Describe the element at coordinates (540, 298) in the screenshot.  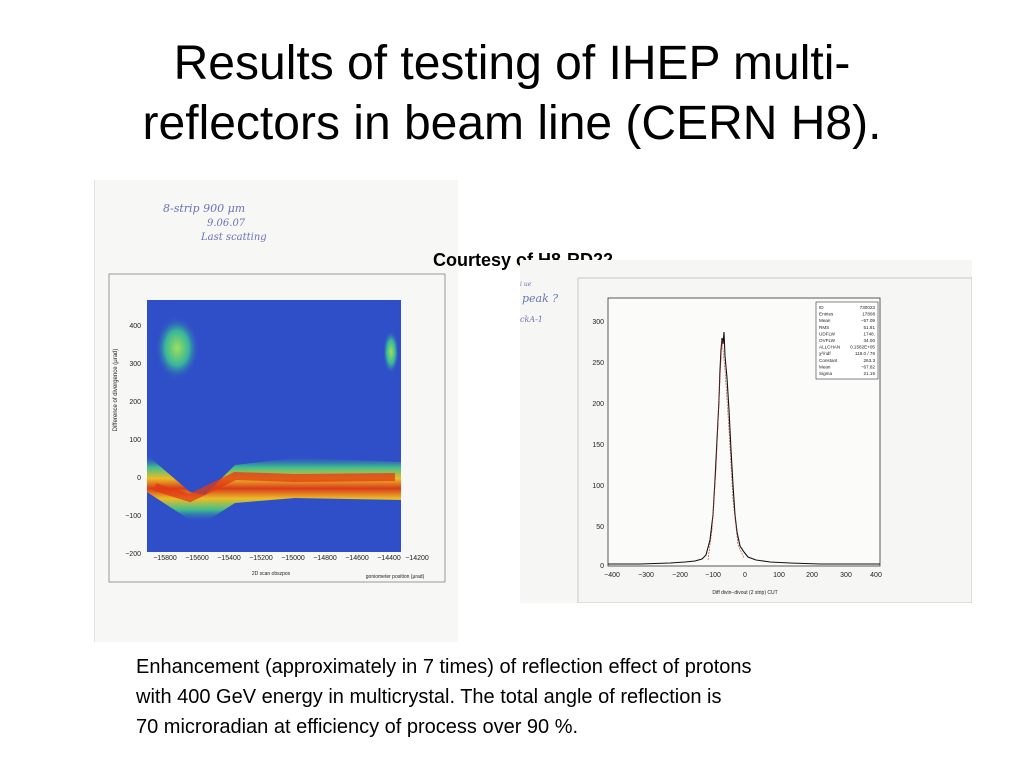
I see `note-peak: peak ?` at that location.